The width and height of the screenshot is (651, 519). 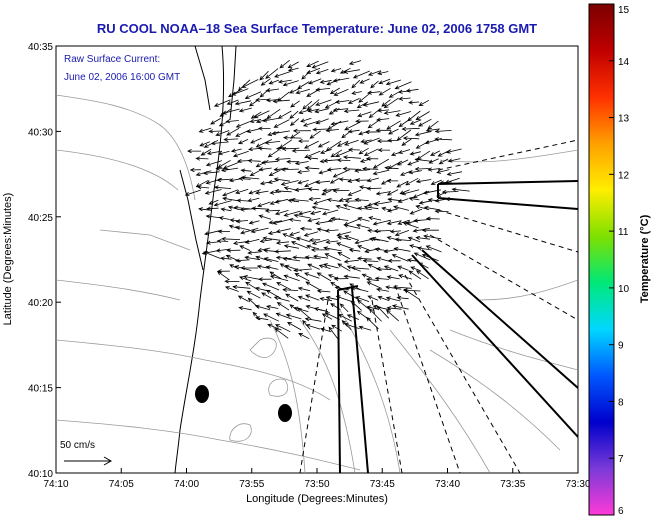 What do you see at coordinates (285, 413) in the screenshot?
I see `site-marker` at bounding box center [285, 413].